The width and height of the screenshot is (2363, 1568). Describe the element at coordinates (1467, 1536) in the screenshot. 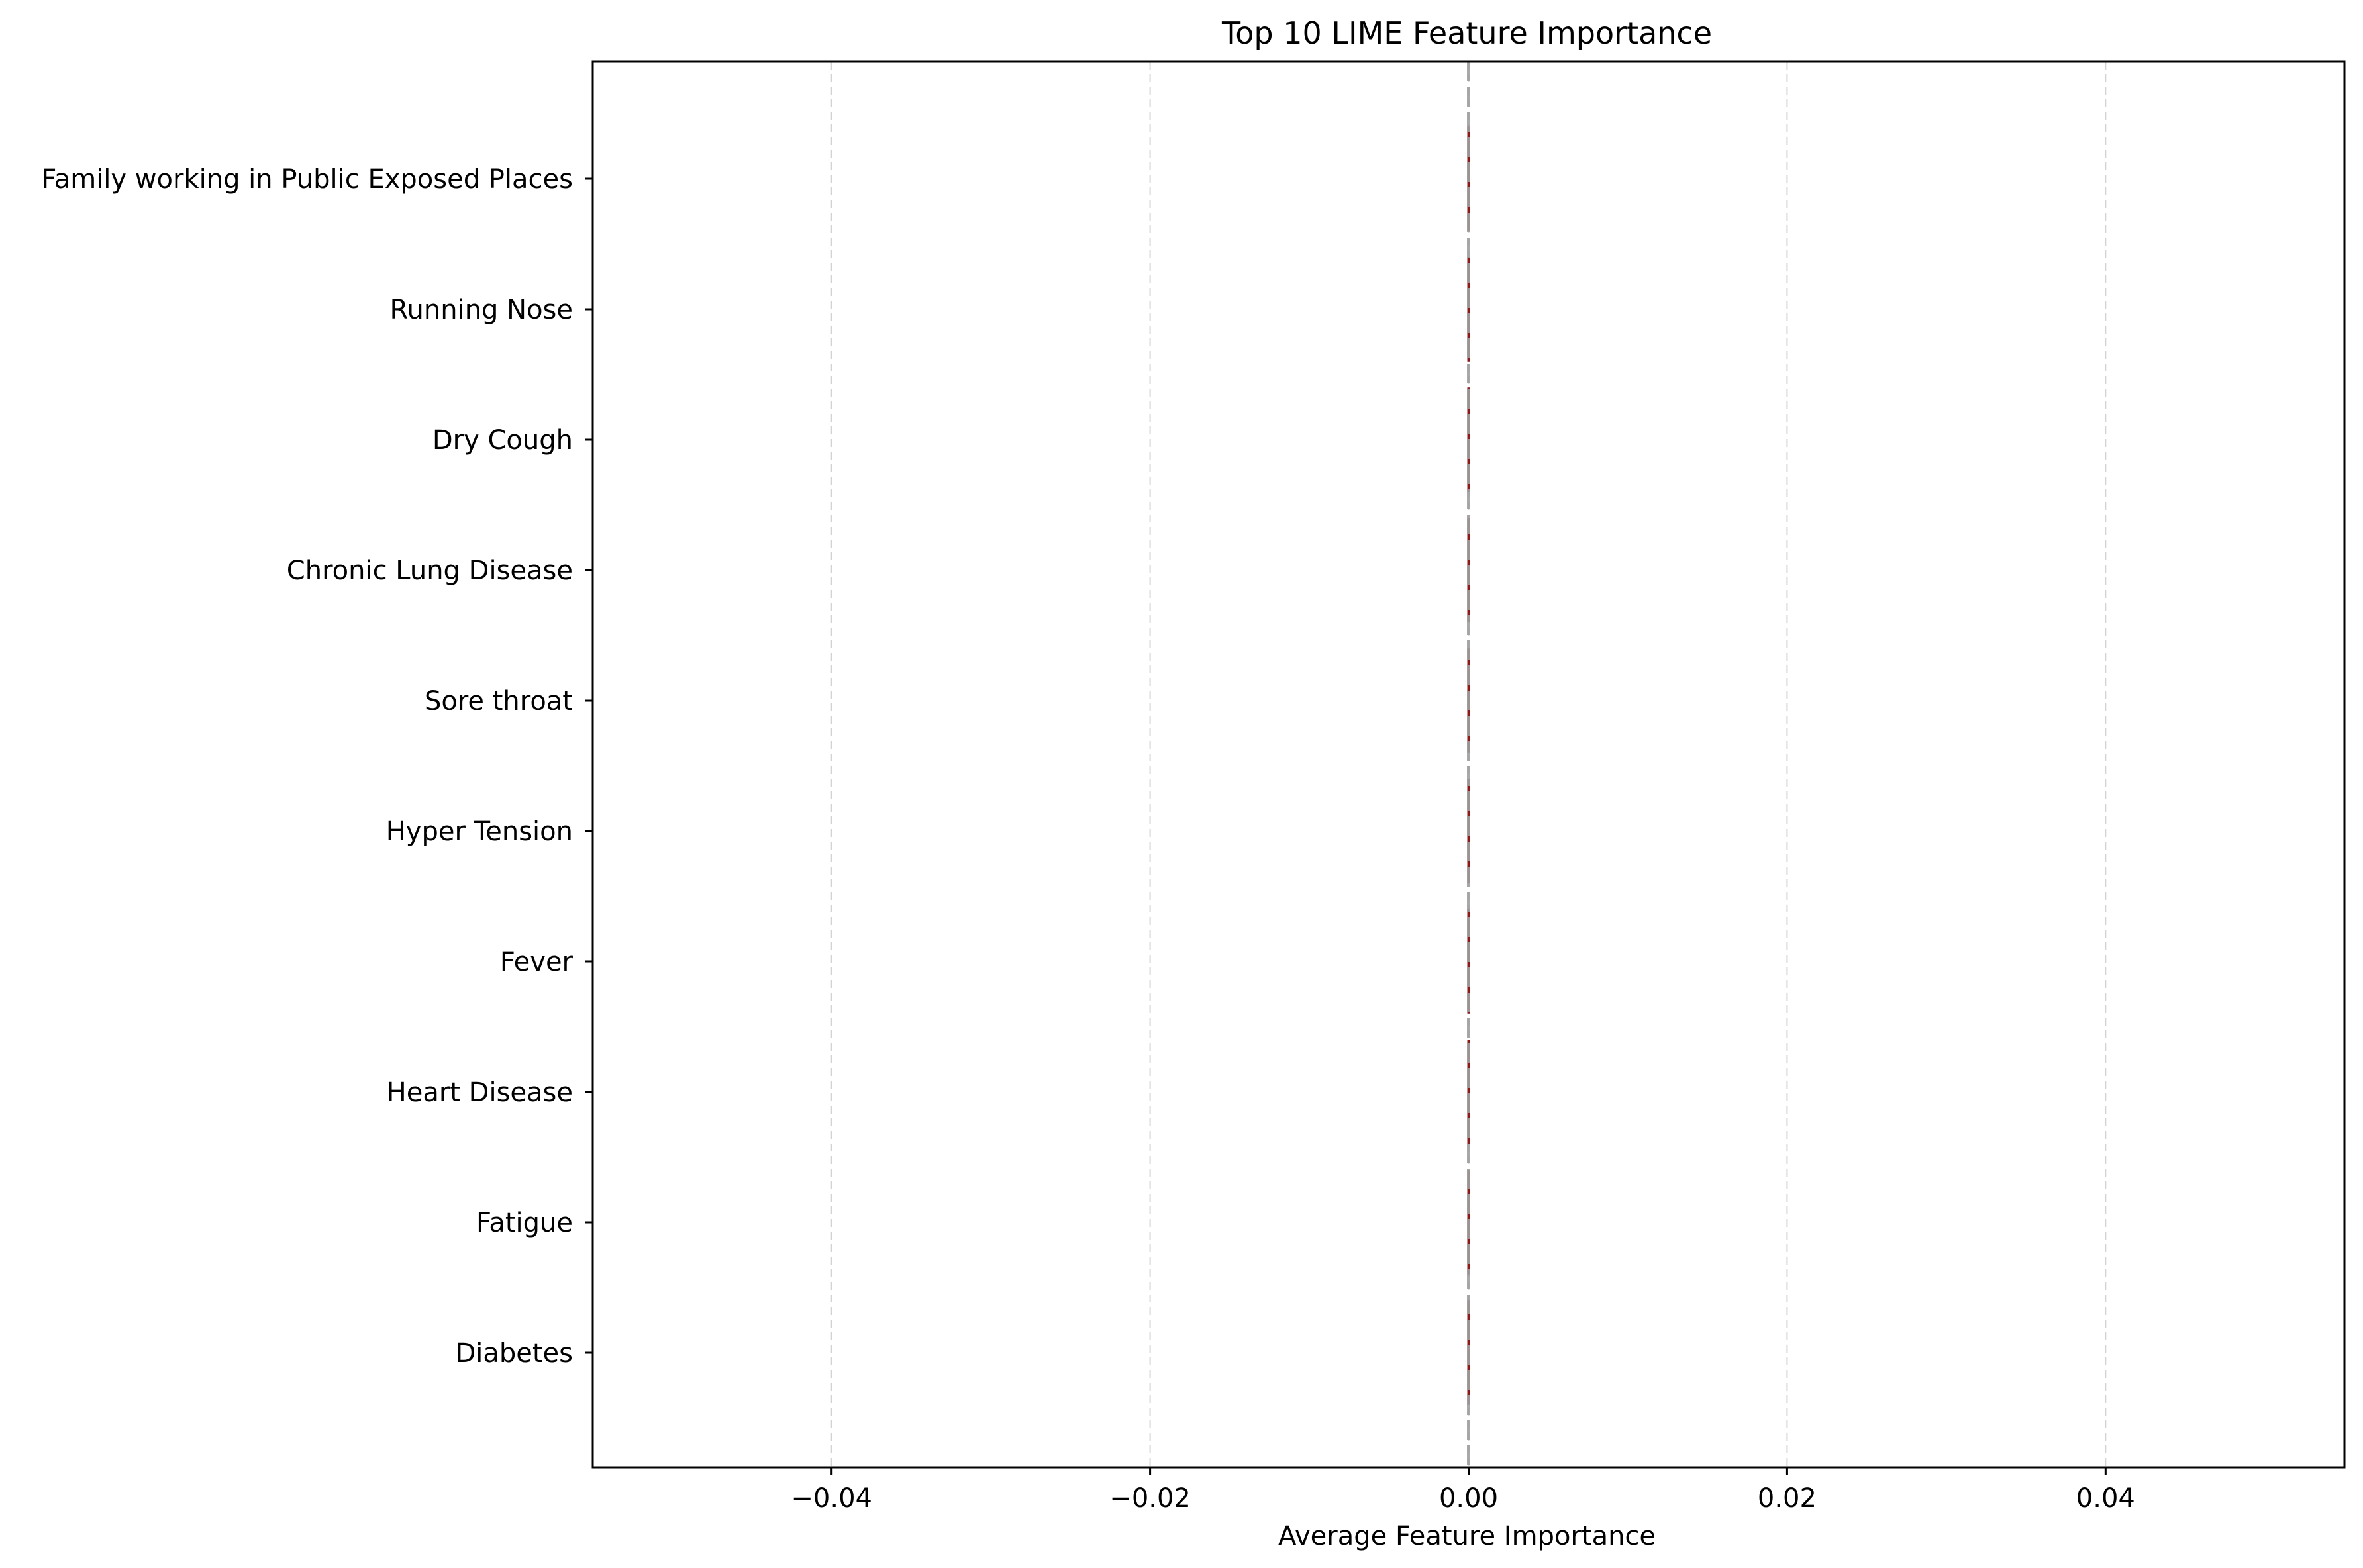

I see `x-axis-label: Average Feature Importance` at that location.